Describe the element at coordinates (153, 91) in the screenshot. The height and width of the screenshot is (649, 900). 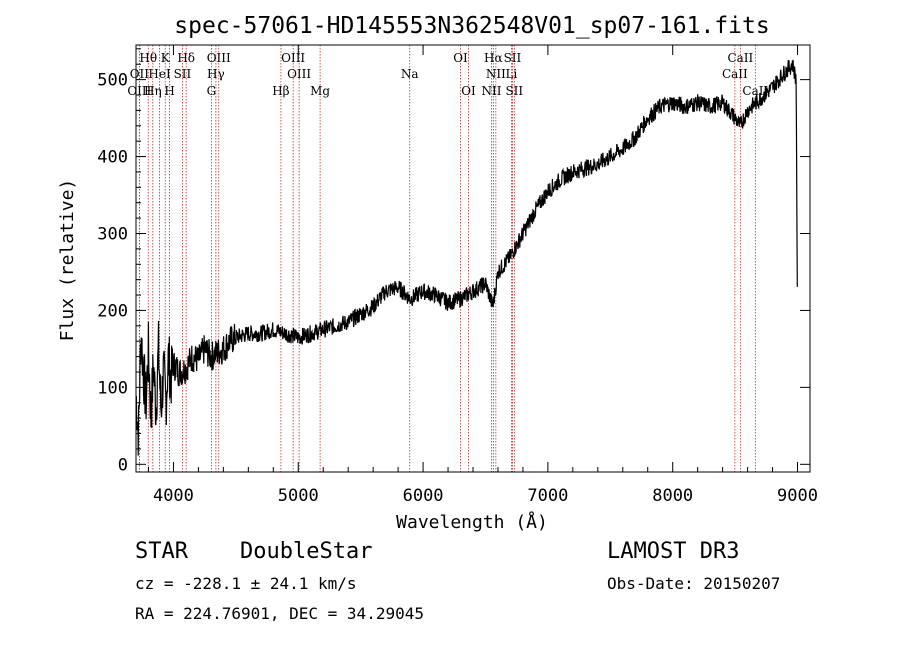
I see `line-label: Hη` at that location.